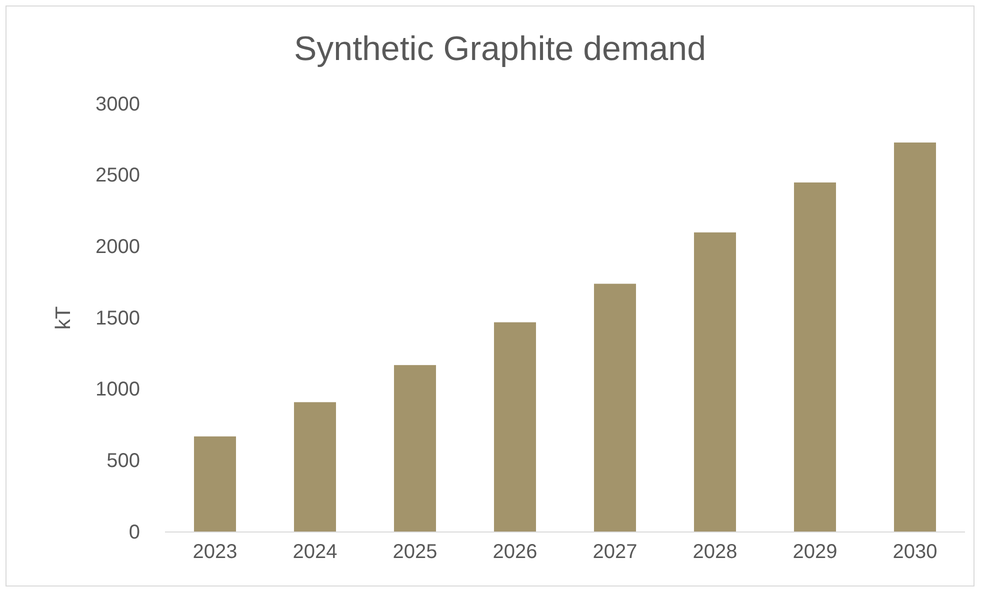 The width and height of the screenshot is (981, 592). What do you see at coordinates (615, 552) in the screenshot?
I see `x-tick-label: 2027` at bounding box center [615, 552].